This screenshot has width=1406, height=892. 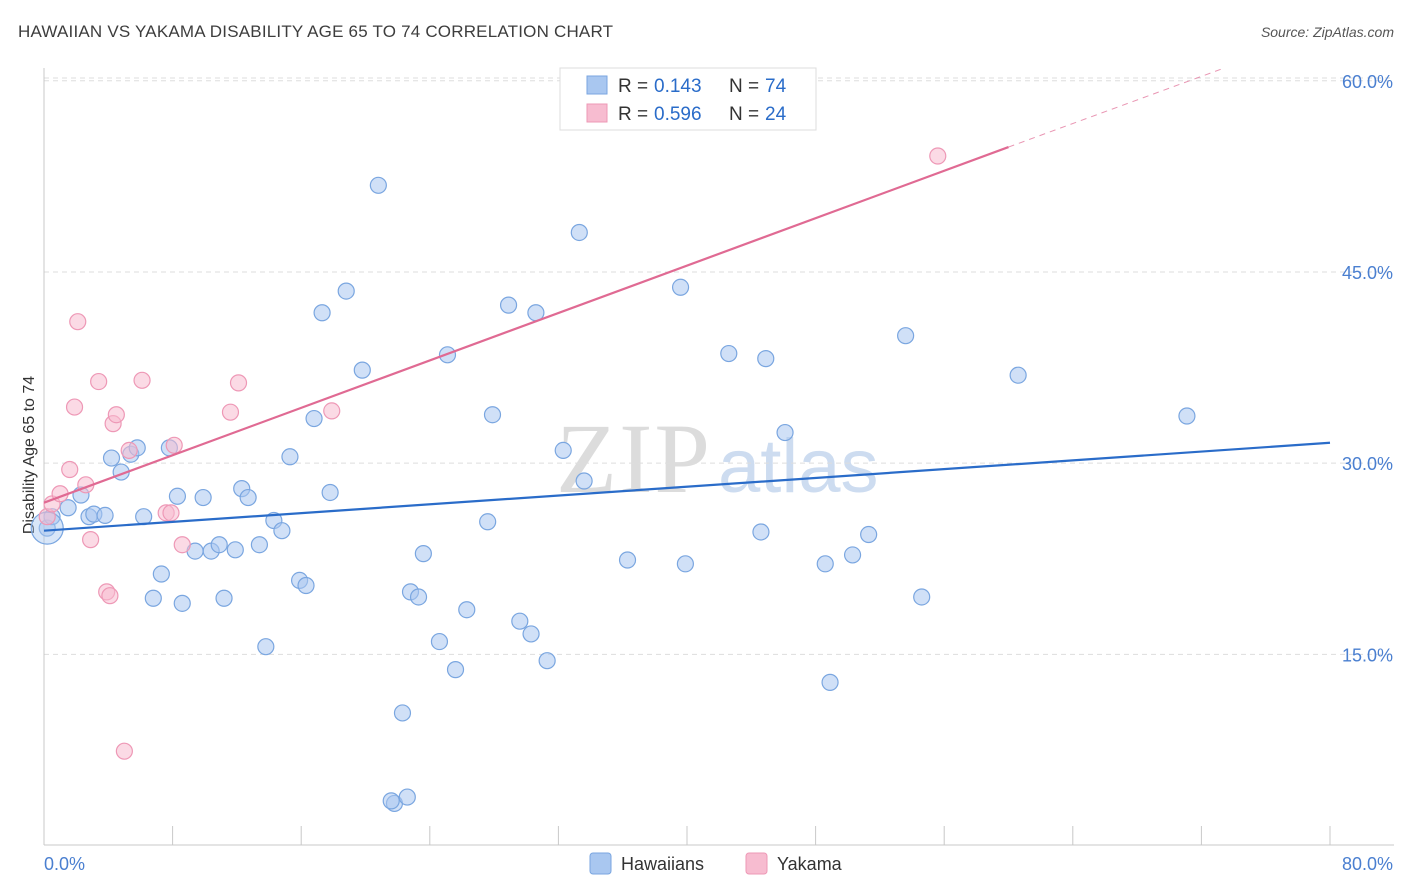 I want to click on legend-r-label-1: R =, so click(x=633, y=86).